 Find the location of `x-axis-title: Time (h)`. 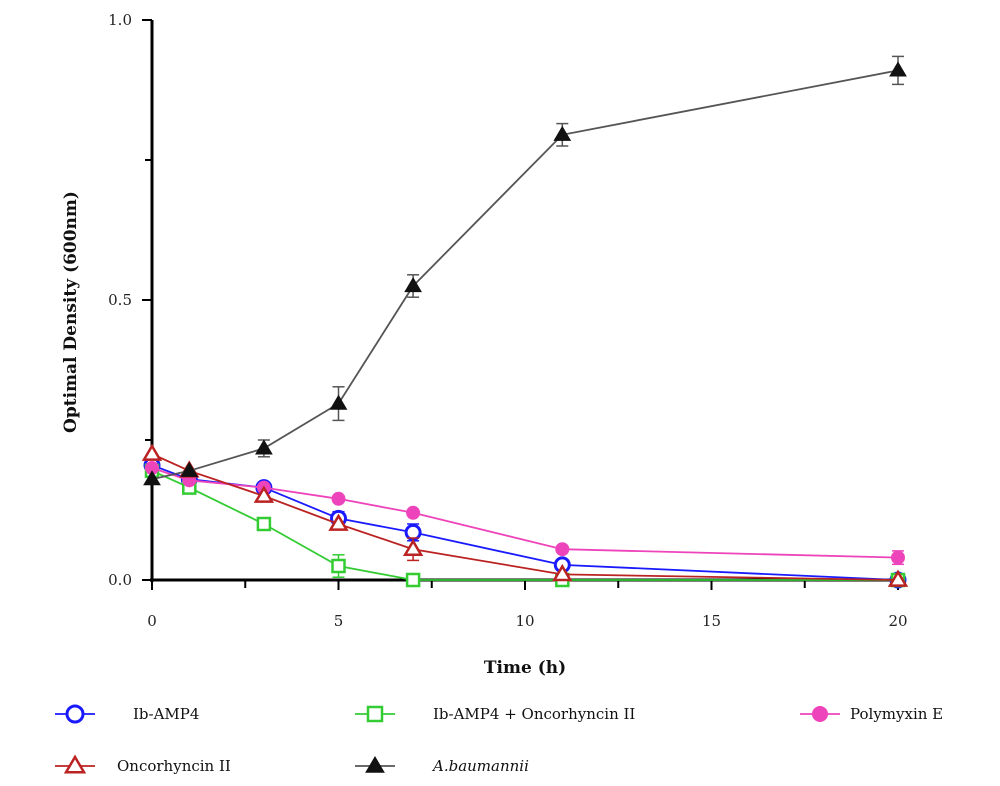

x-axis-title: Time (h) is located at coordinates (525, 668).